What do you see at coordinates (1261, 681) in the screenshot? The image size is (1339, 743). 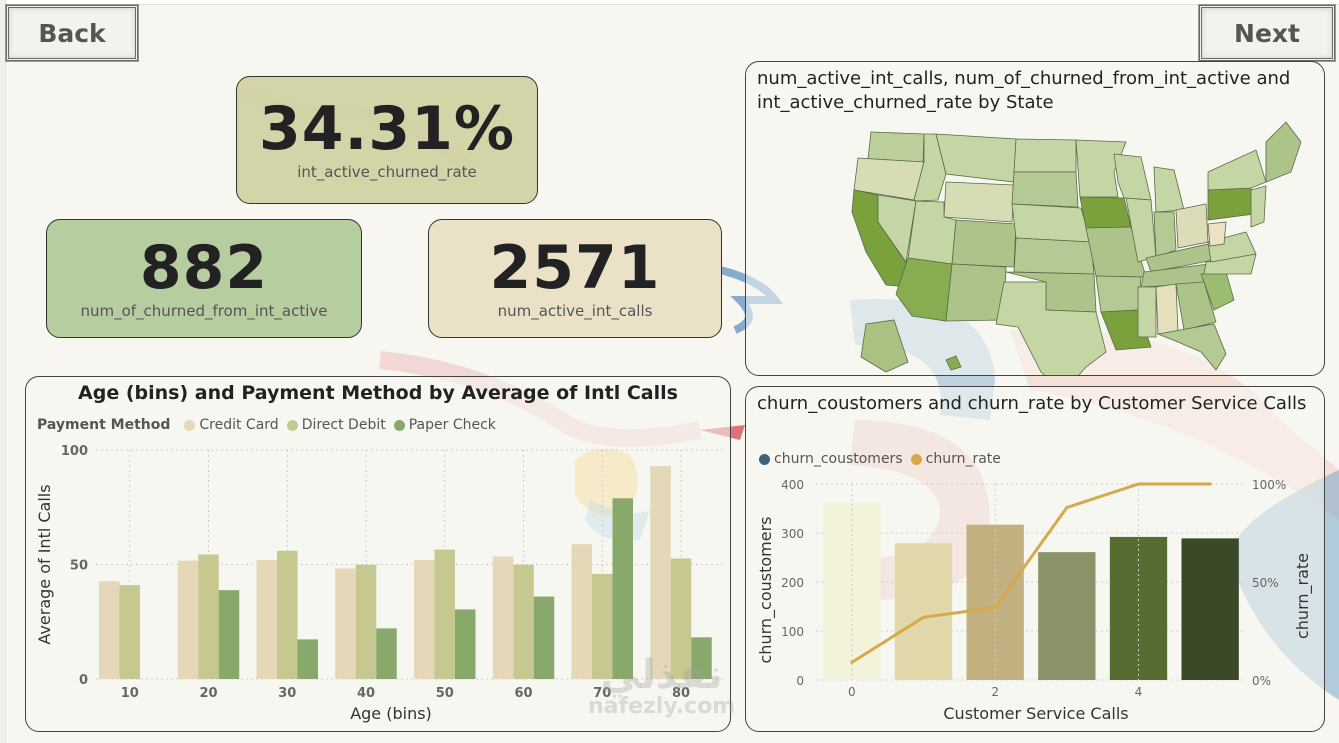 I see `y2-tick-label: 0%` at bounding box center [1261, 681].